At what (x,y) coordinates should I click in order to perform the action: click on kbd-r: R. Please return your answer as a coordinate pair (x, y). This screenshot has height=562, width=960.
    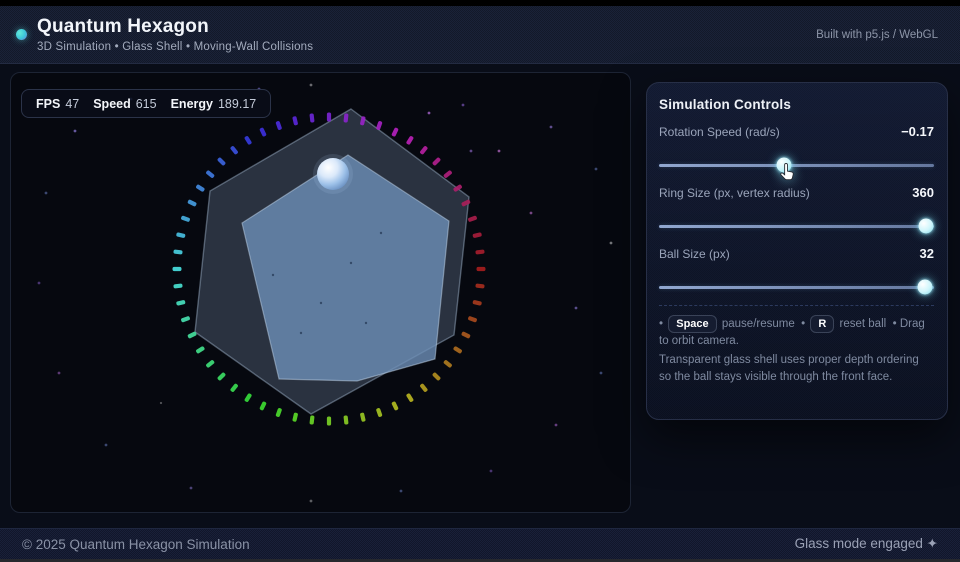
    Looking at the image, I should click on (822, 324).